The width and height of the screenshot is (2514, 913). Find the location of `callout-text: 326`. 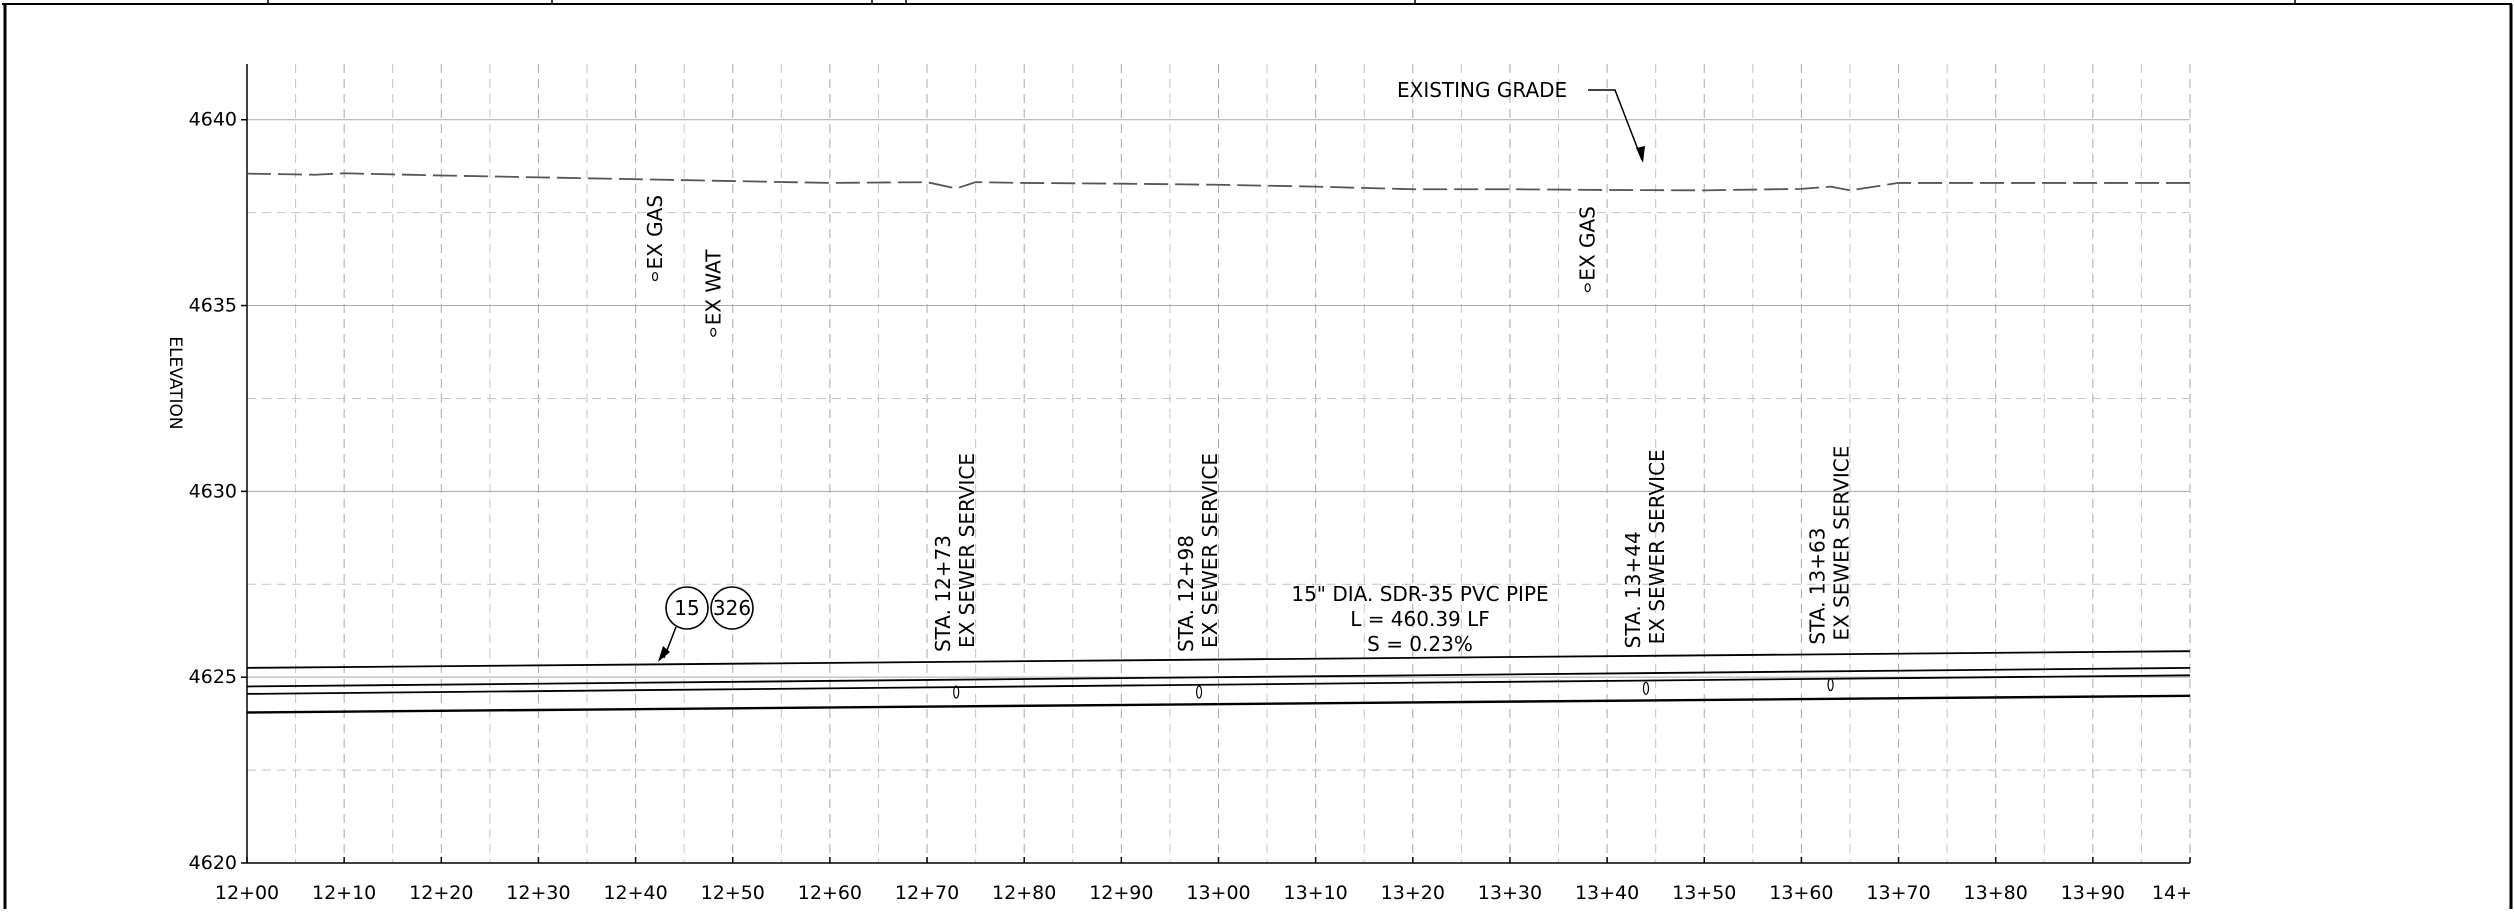

callout-text: 326 is located at coordinates (732, 608).